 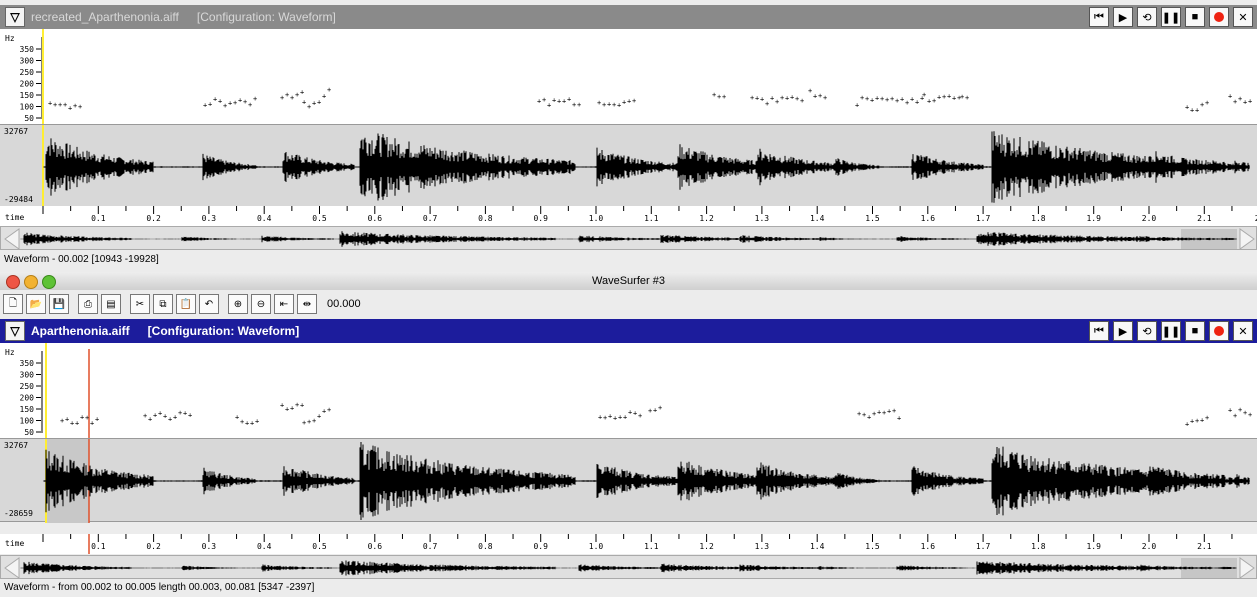 I want to click on print-icon: ⎙, so click(x=88, y=304).